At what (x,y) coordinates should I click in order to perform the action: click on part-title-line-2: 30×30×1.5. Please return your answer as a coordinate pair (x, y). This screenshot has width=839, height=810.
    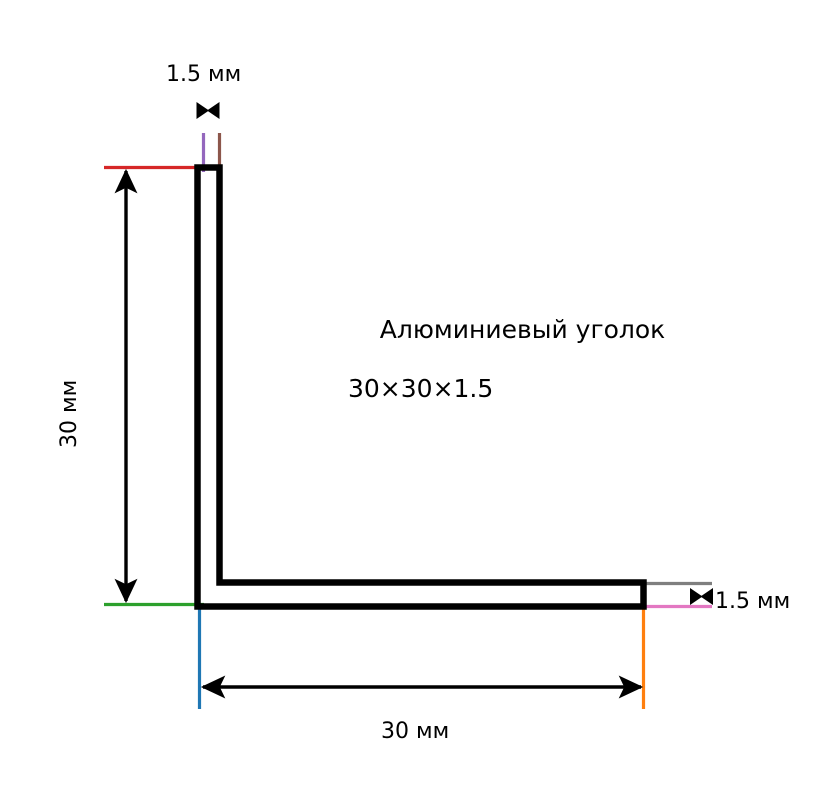
    Looking at the image, I should click on (421, 388).